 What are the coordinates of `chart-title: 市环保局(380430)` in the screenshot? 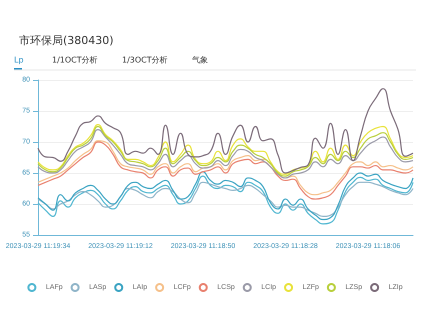 It's located at (66, 40).